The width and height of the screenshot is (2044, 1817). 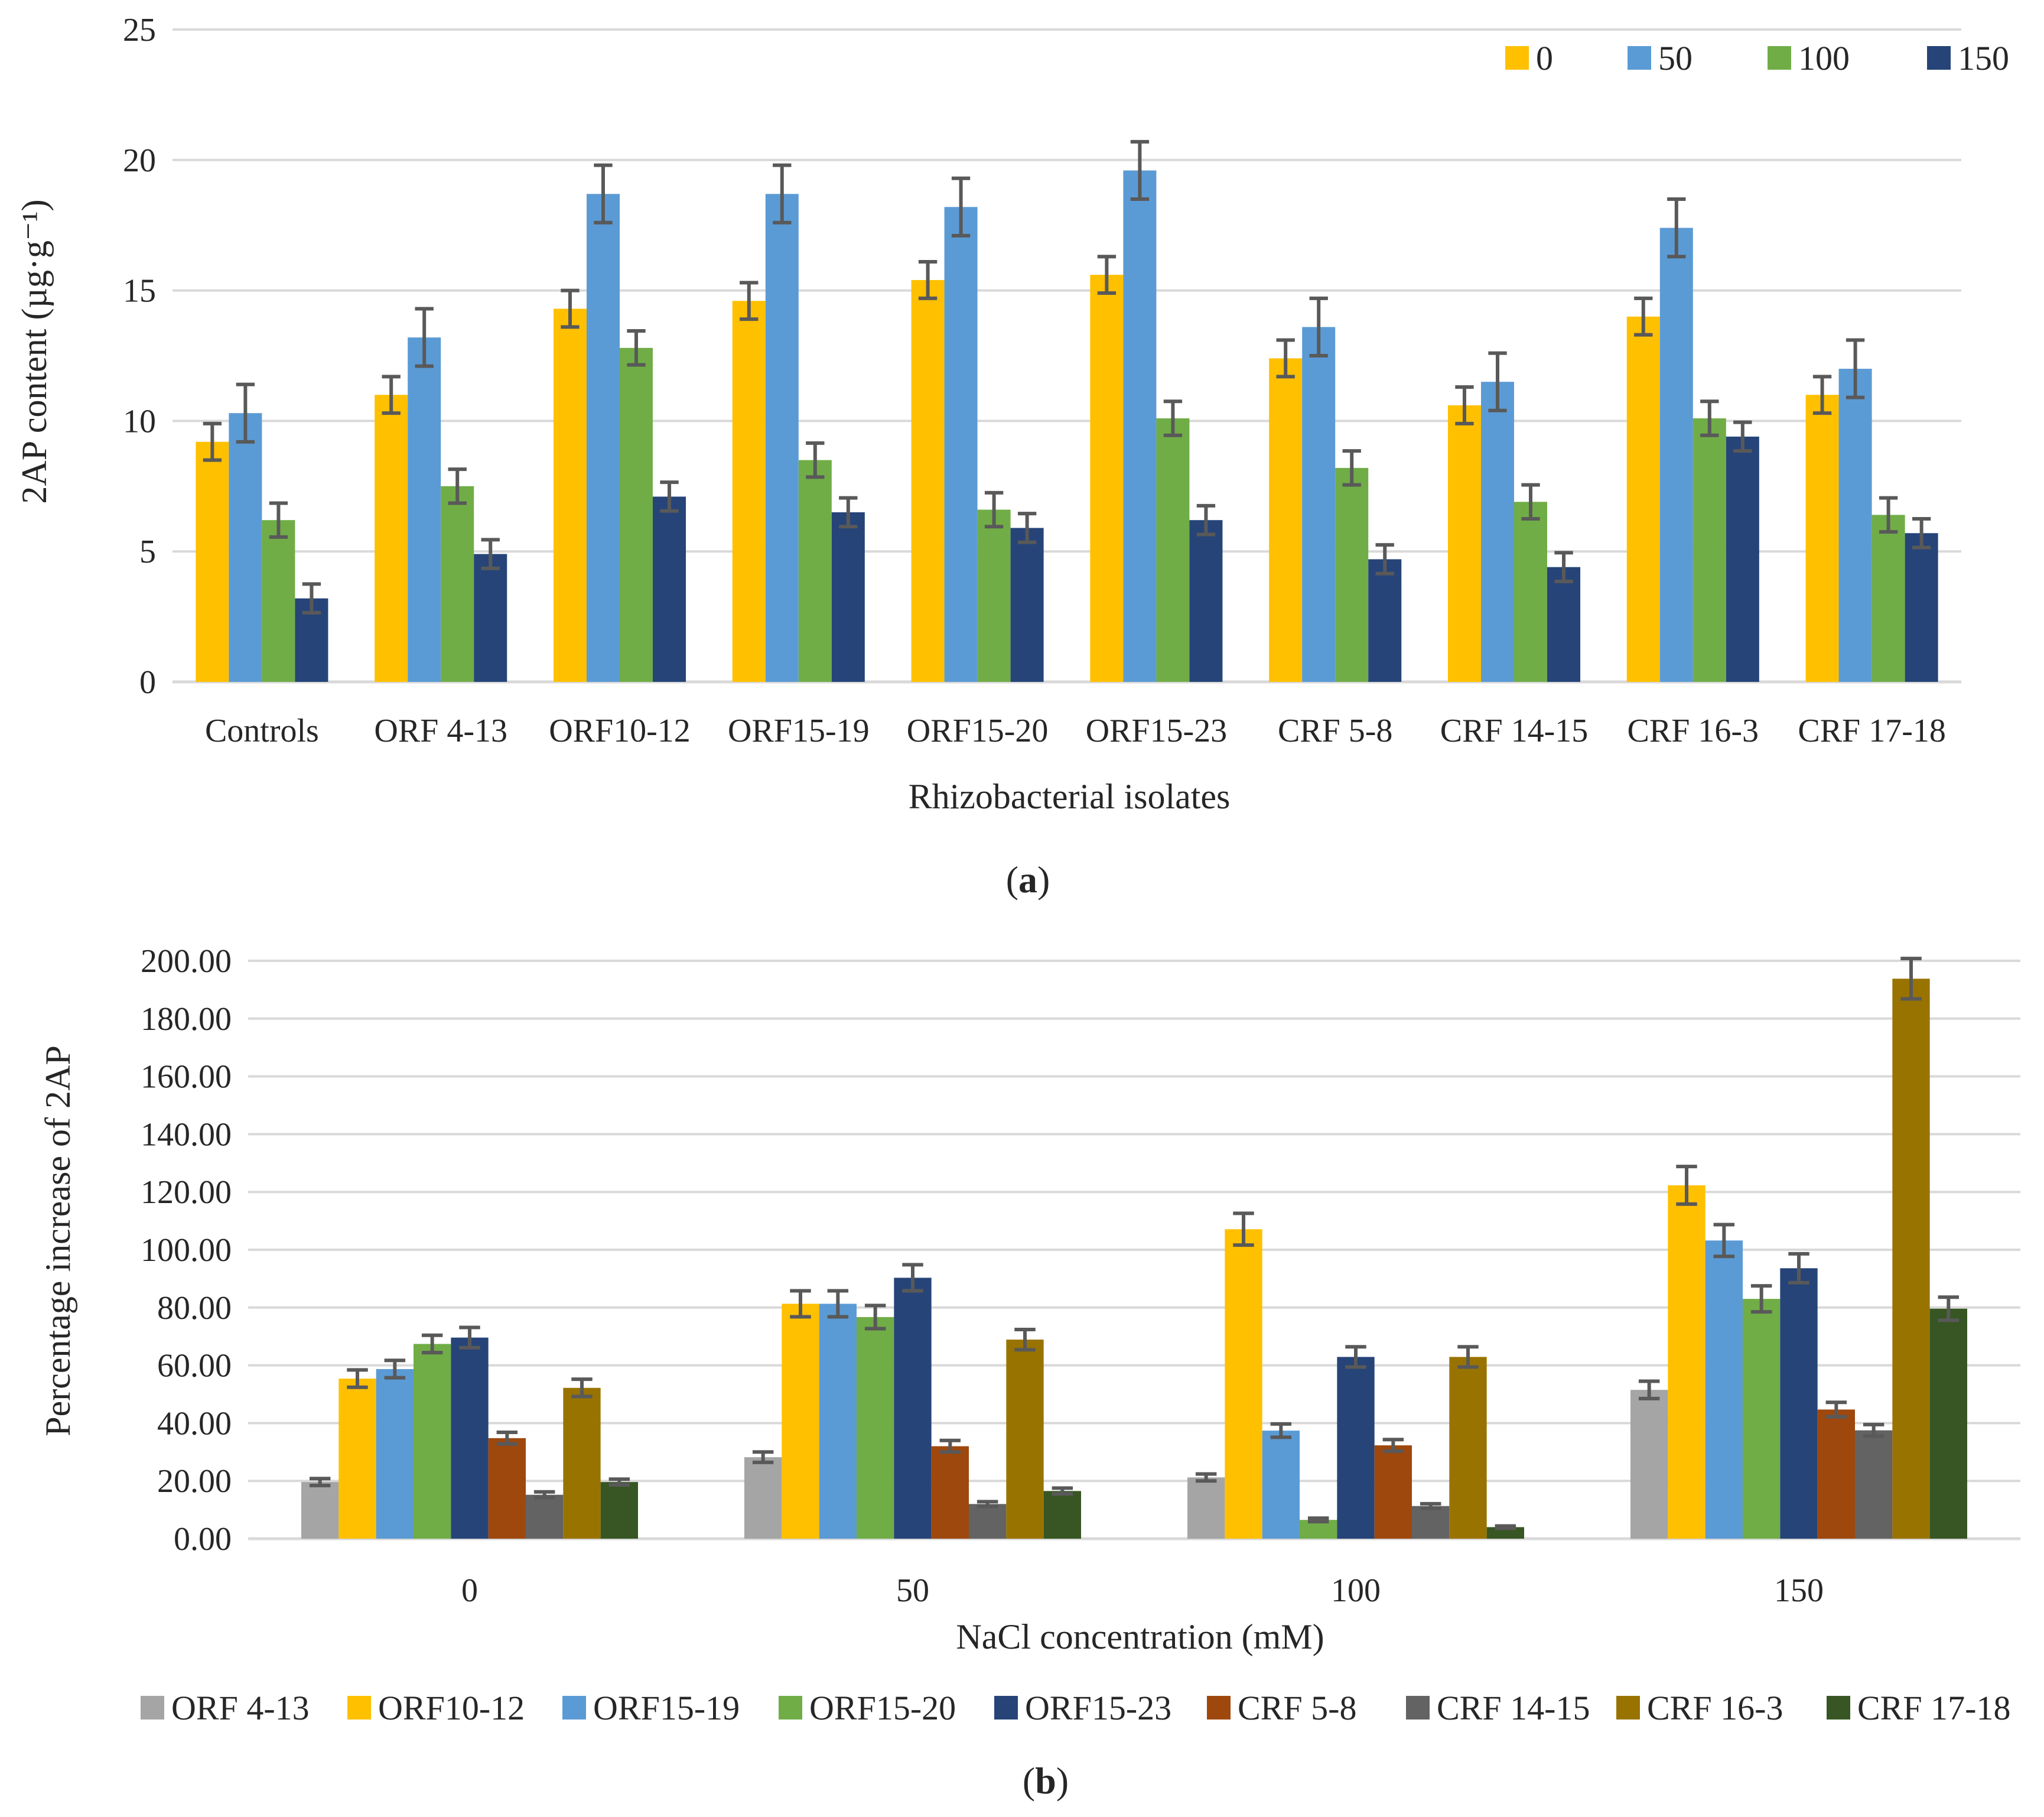 What do you see at coordinates (139, 356) in the screenshot?
I see `y-tick-labels: 0 5 10 15 20 25` at bounding box center [139, 356].